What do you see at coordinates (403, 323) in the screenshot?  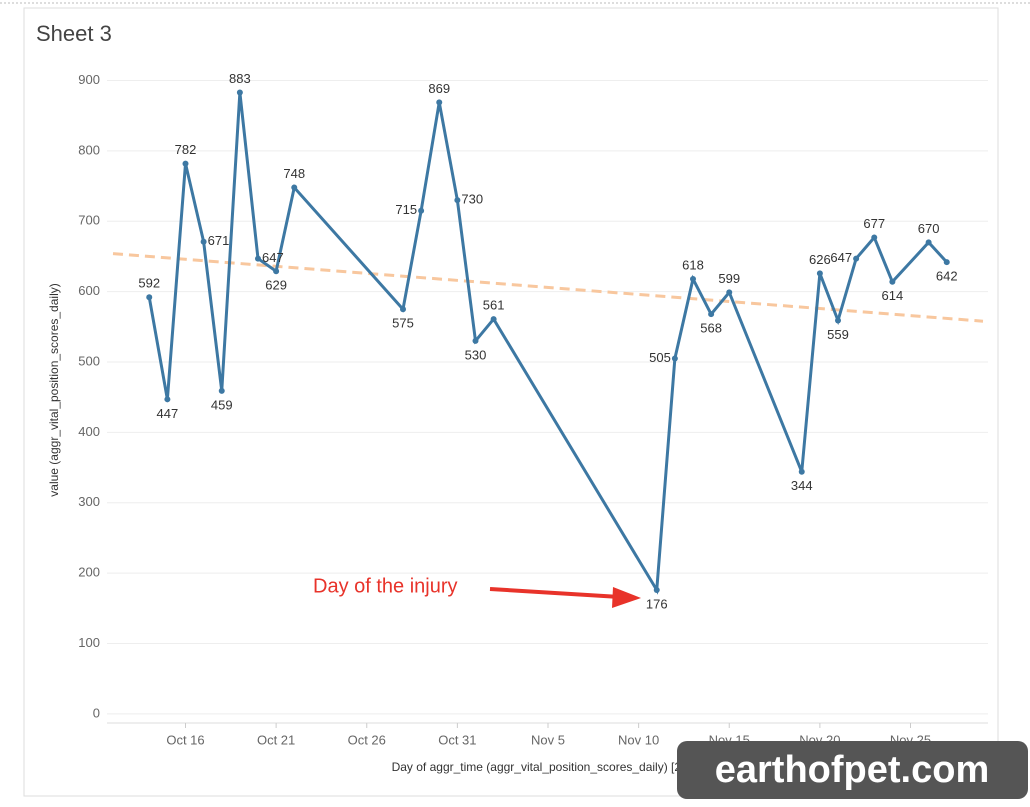 I see `data-label: 575` at bounding box center [403, 323].